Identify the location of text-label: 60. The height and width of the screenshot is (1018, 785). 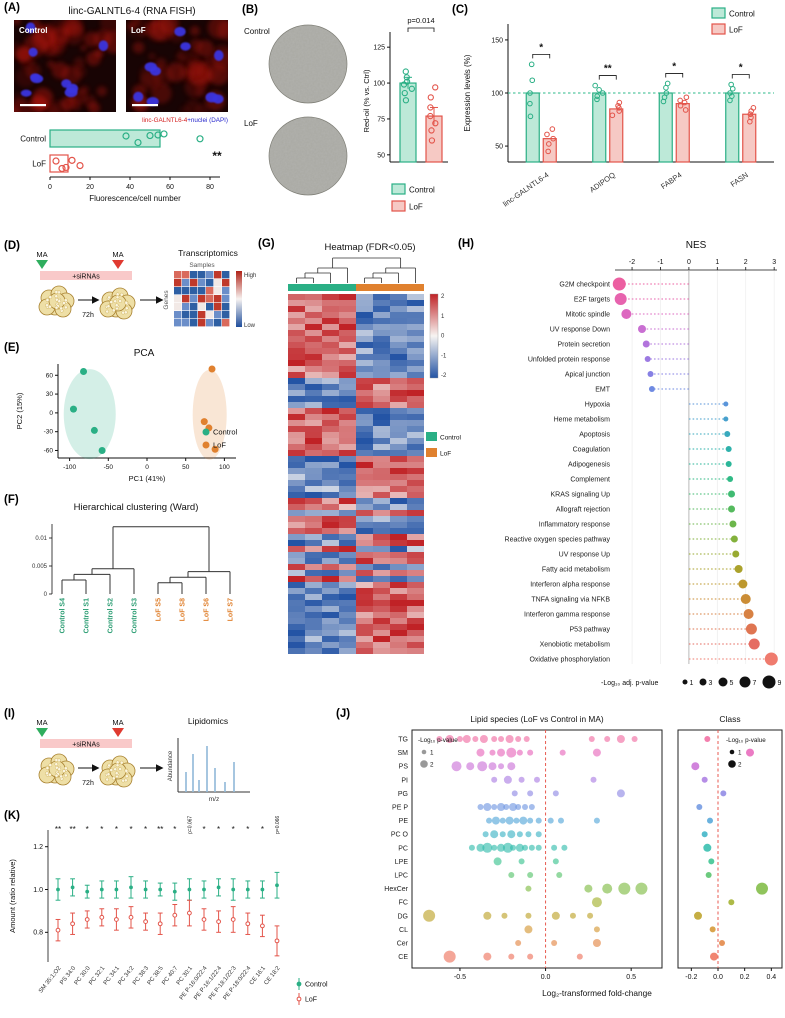
(50, 375).